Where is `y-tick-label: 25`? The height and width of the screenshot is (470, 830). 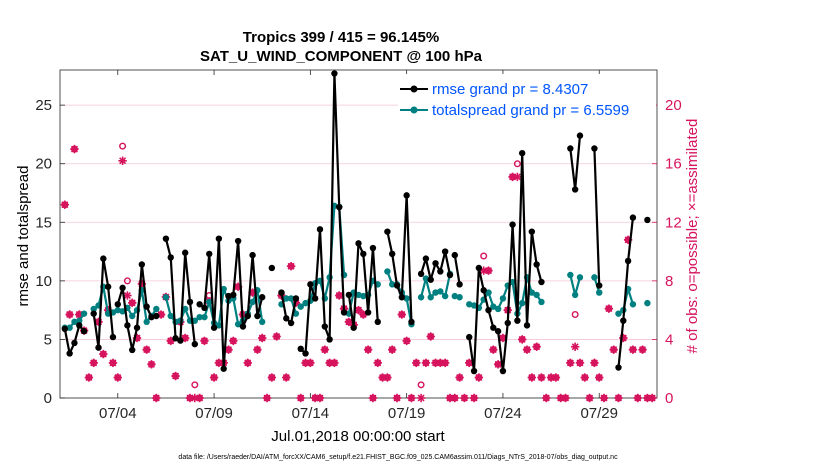
y-tick-label: 25 is located at coordinates (43, 105).